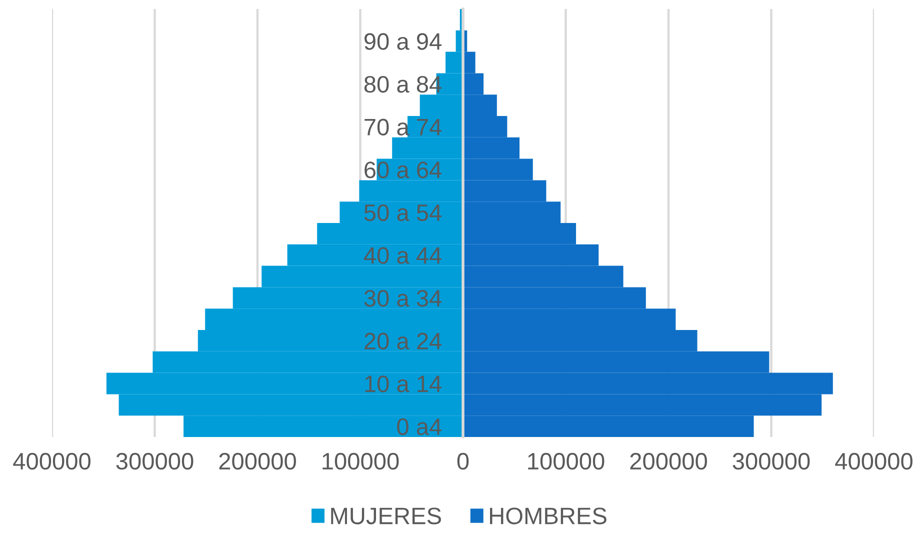 The height and width of the screenshot is (533, 919). Describe the element at coordinates (403, 41) in the screenshot. I see `y-tick-label: 90 a 94` at that location.